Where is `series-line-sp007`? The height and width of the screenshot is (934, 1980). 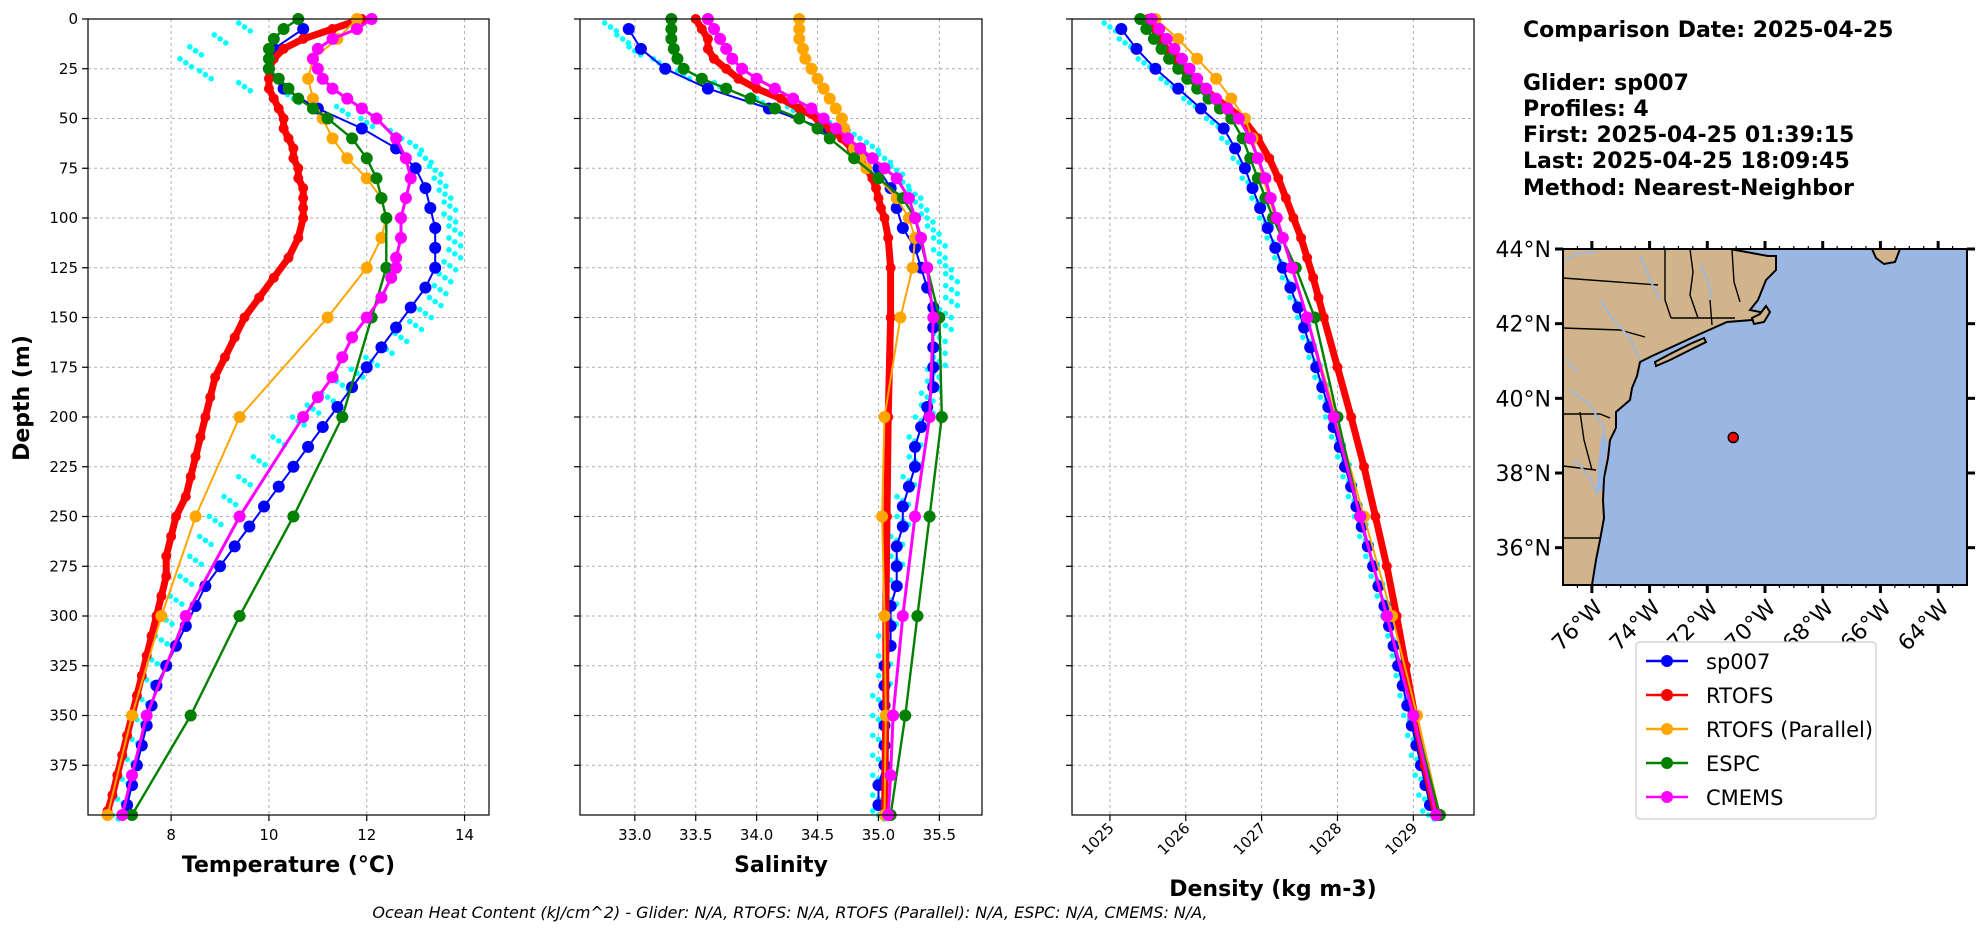 series-line-sp007 is located at coordinates (1275, 417).